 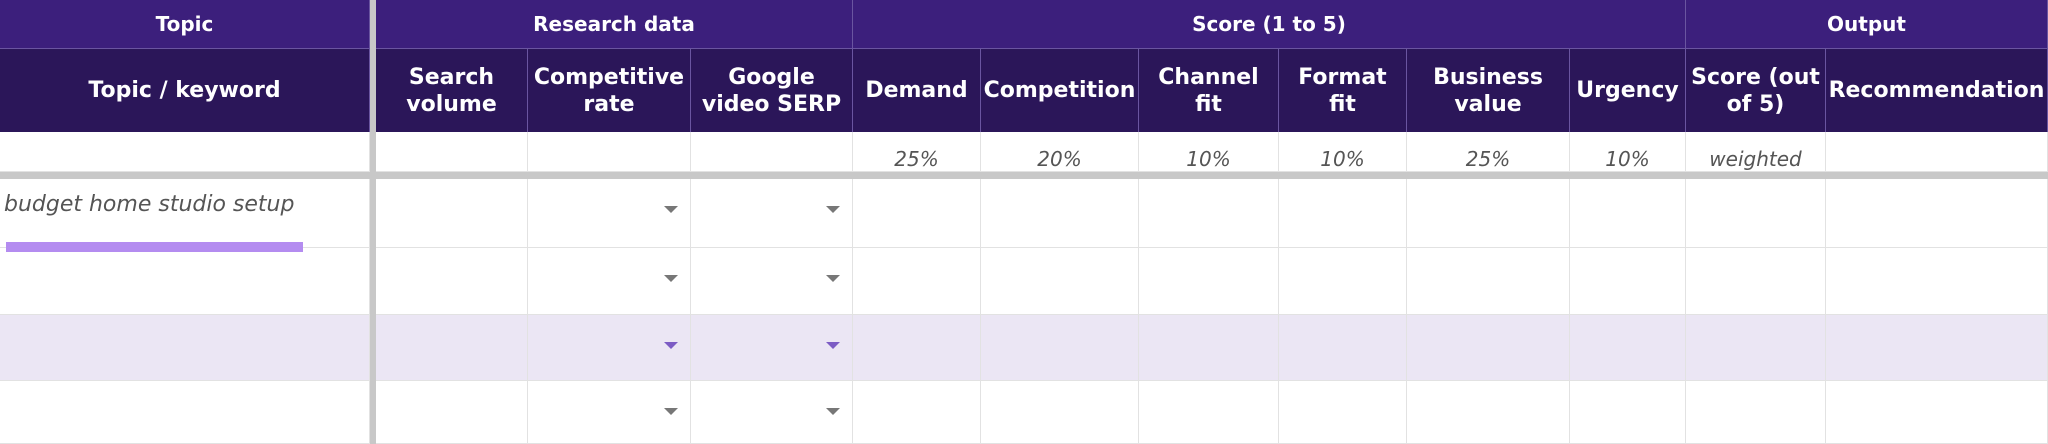 I want to click on column-header: Recommendation, so click(x=1937, y=90).